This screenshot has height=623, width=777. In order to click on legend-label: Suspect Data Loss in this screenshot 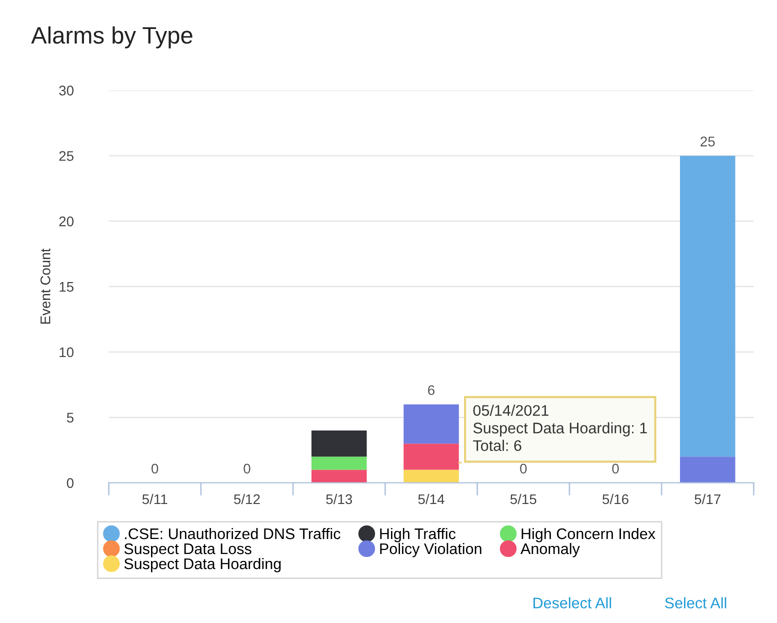, I will do `click(188, 550)`.